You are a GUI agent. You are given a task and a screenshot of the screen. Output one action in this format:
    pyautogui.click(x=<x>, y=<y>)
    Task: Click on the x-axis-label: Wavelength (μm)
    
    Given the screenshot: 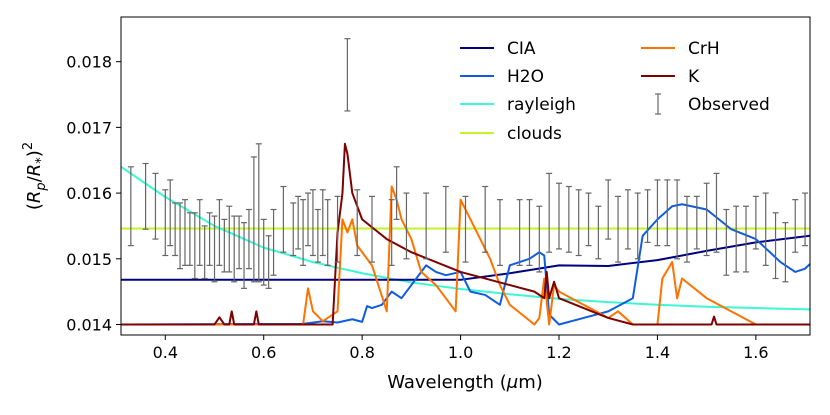 What is the action you would take?
    pyautogui.click(x=465, y=382)
    